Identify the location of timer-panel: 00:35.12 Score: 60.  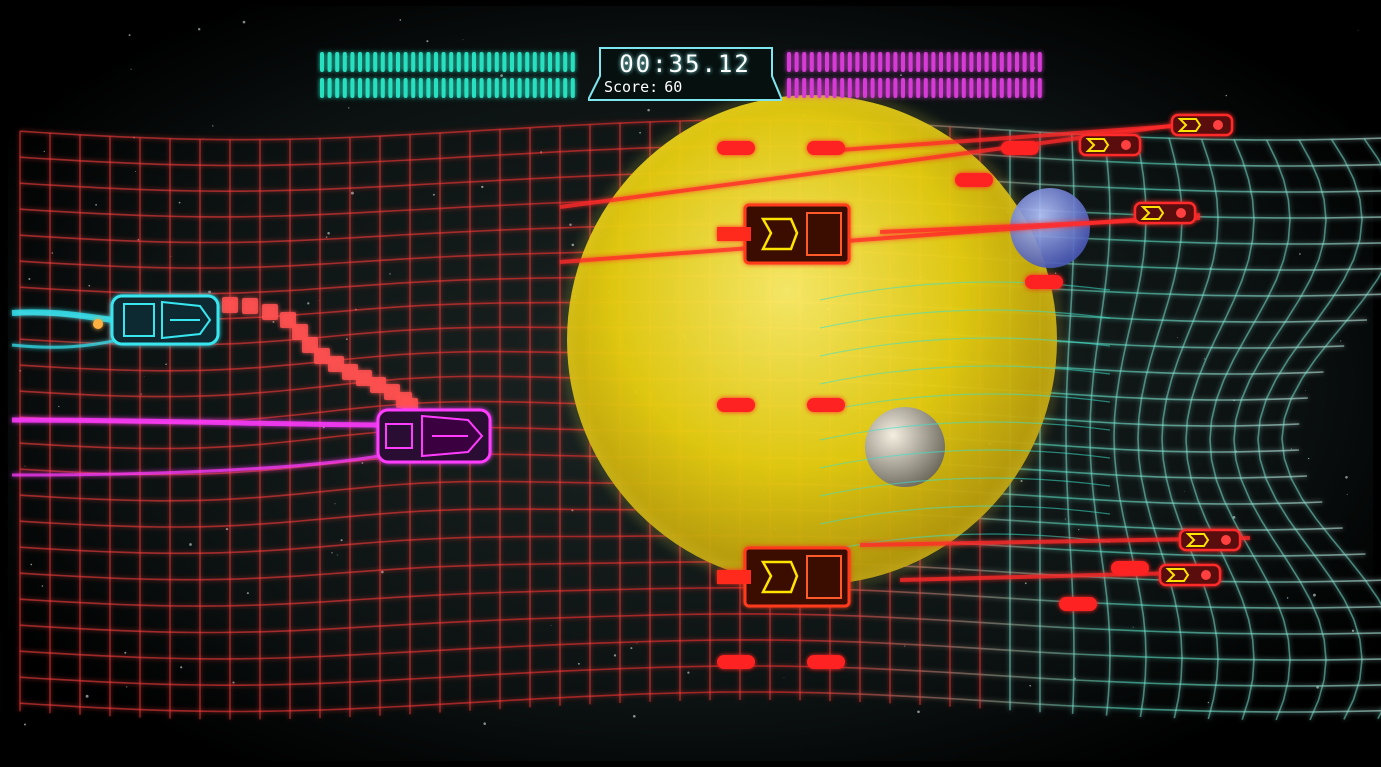
(685, 74).